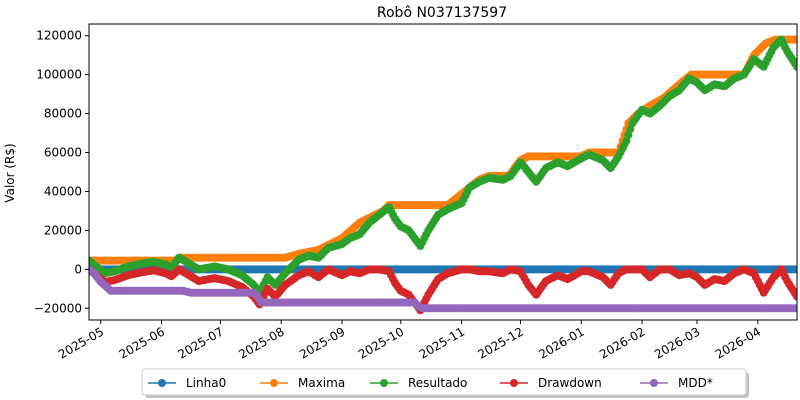  I want to click on y-tick-label: 120000, so click(59, 36).